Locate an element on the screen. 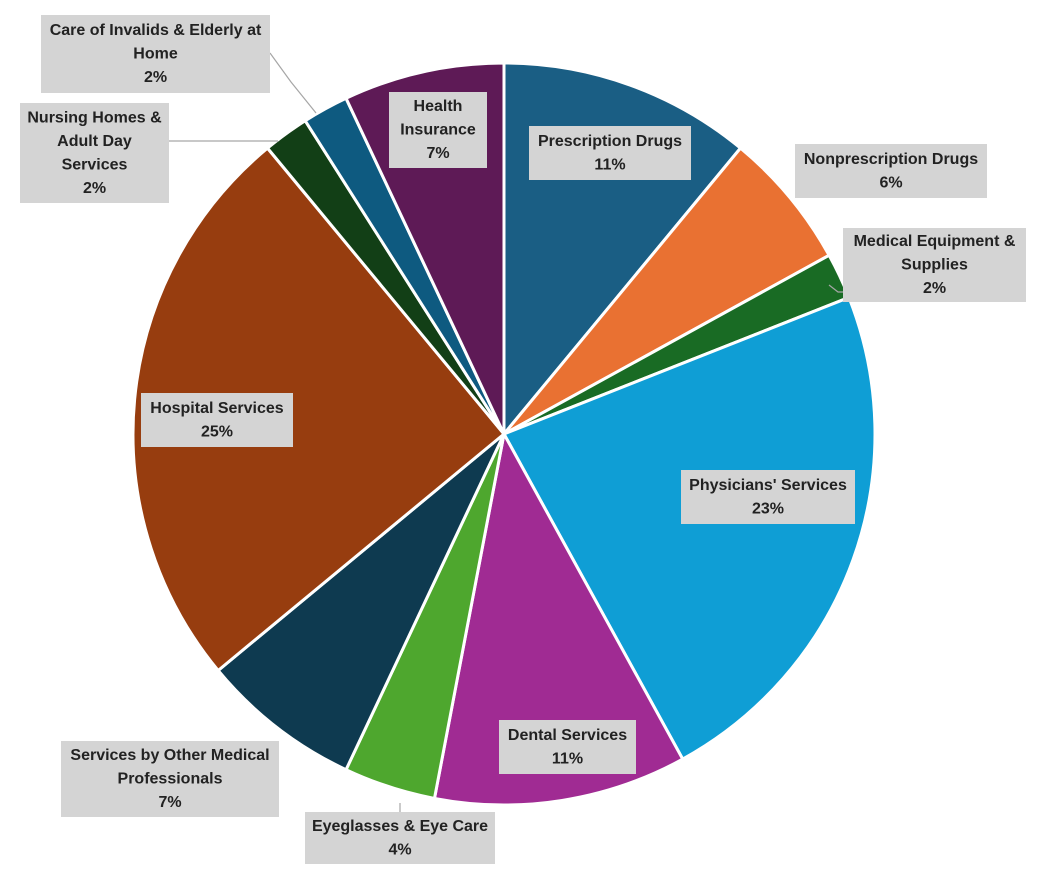 This screenshot has width=1044, height=883. data-label-percent: 23% is located at coordinates (768, 508).